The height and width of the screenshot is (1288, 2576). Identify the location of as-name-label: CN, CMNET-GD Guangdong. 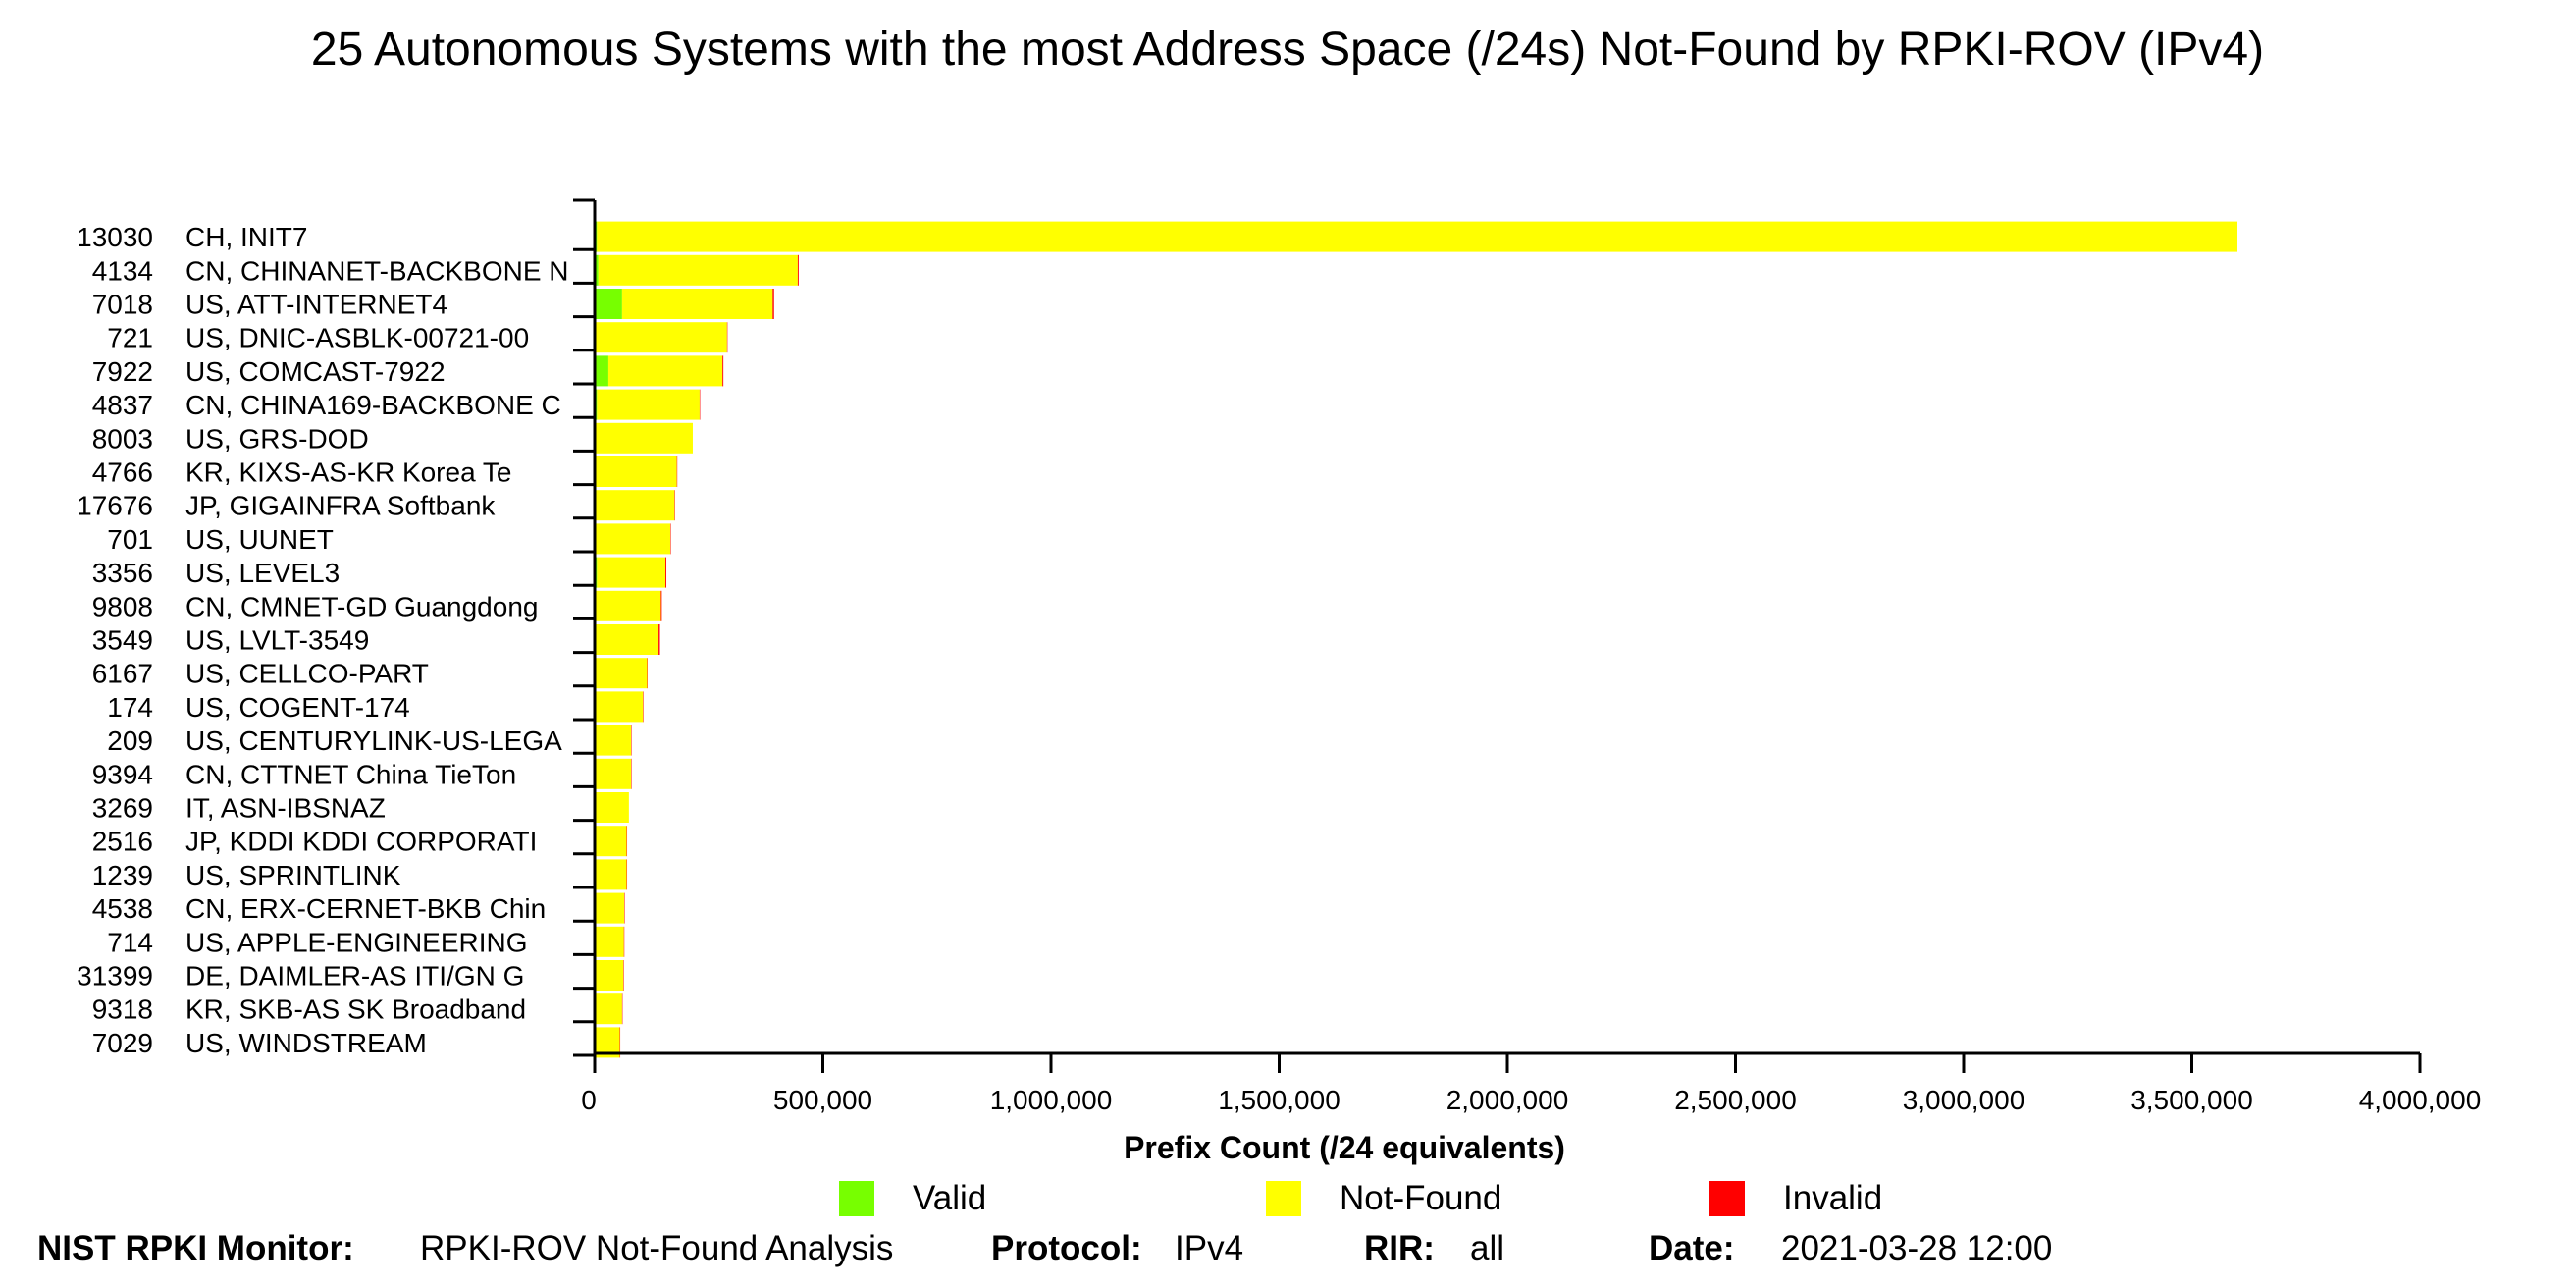
(361, 606).